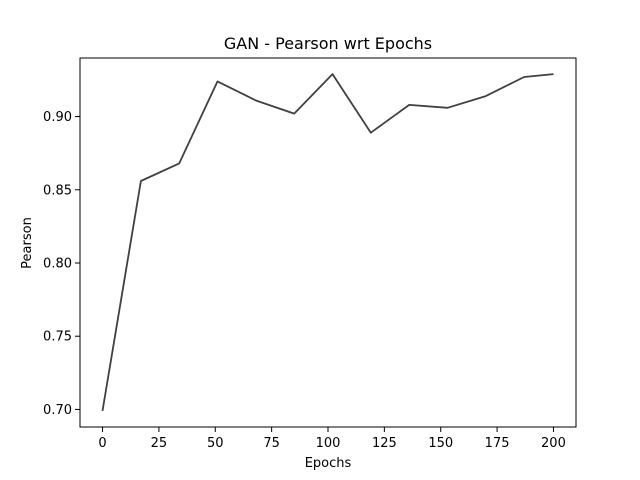 This screenshot has width=640, height=480. Describe the element at coordinates (102, 443) in the screenshot. I see `x-tick-label: 0` at that location.